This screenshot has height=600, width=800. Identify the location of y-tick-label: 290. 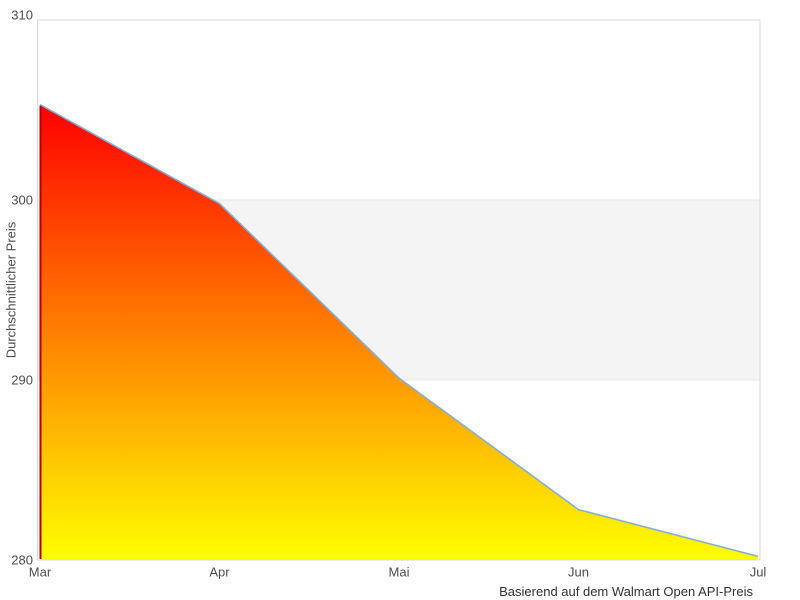
(22, 380).